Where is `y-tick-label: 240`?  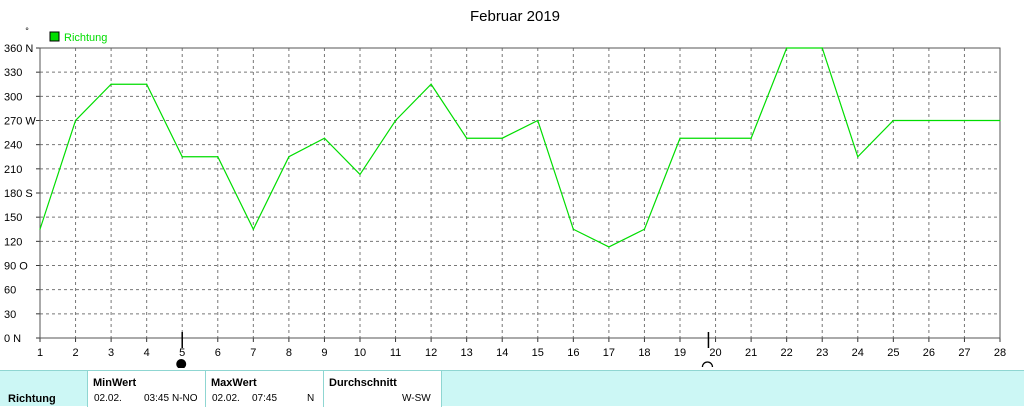 y-tick-label: 240 is located at coordinates (13, 146).